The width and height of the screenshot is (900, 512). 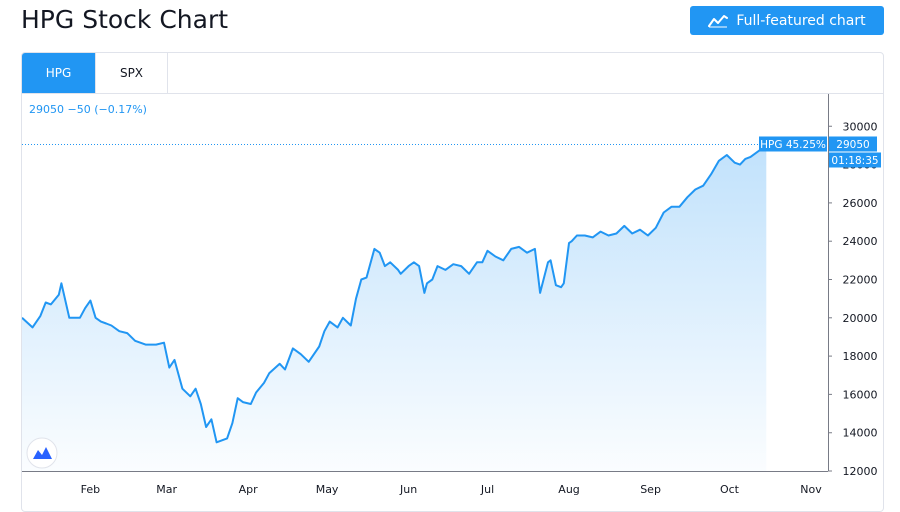 I want to click on full-featured-chart-button: Full-featured chart, so click(x=787, y=20).